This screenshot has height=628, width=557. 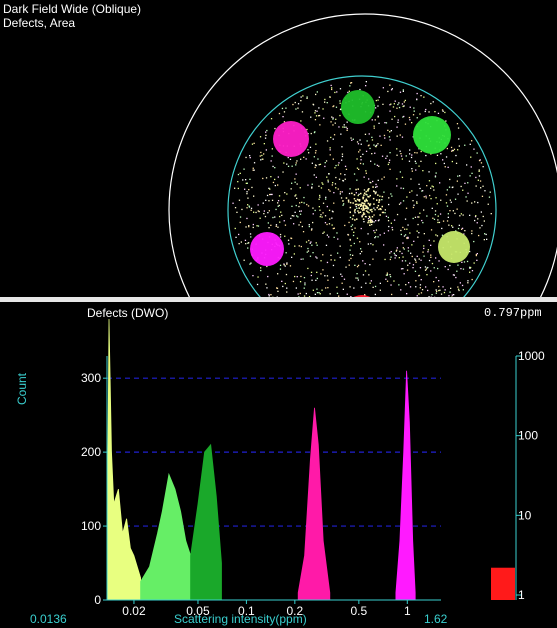 I want to click on spot-red, so click(x=362, y=296).